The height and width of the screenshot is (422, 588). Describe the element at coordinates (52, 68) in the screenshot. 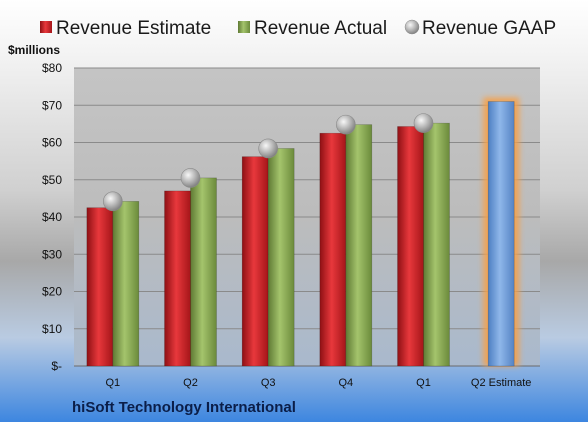

I see `y-tick-label: $80` at that location.